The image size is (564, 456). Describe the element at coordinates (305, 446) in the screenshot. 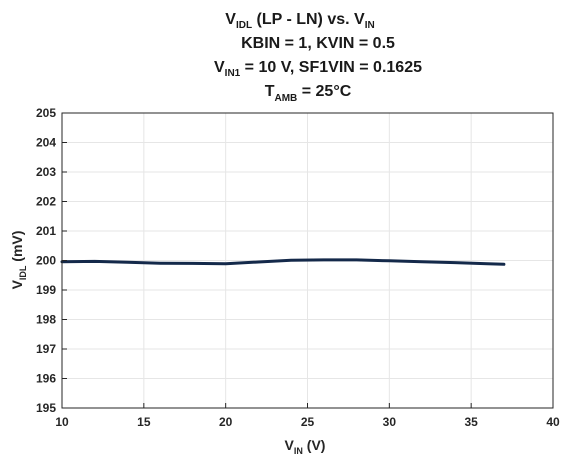

I see `x-axis-label: VIN (V)` at that location.